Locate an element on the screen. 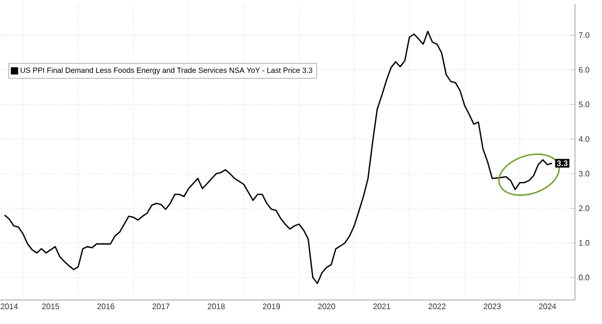 Image resolution: width=602 pixels, height=324 pixels. y-tick-label: 5.0 is located at coordinates (584, 105).